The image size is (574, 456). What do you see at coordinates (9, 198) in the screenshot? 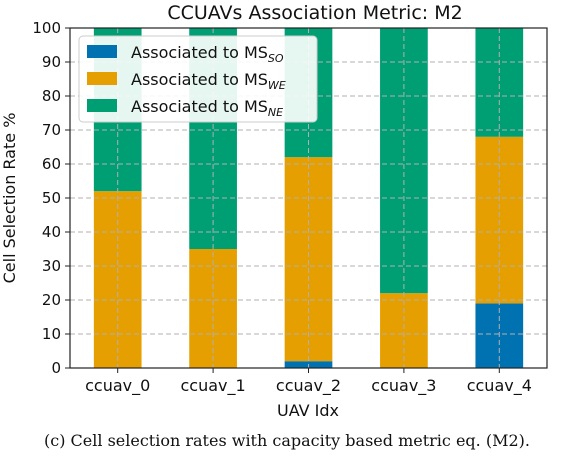
I see `y-axis-label: Cell Selection Rate %` at bounding box center [9, 198].